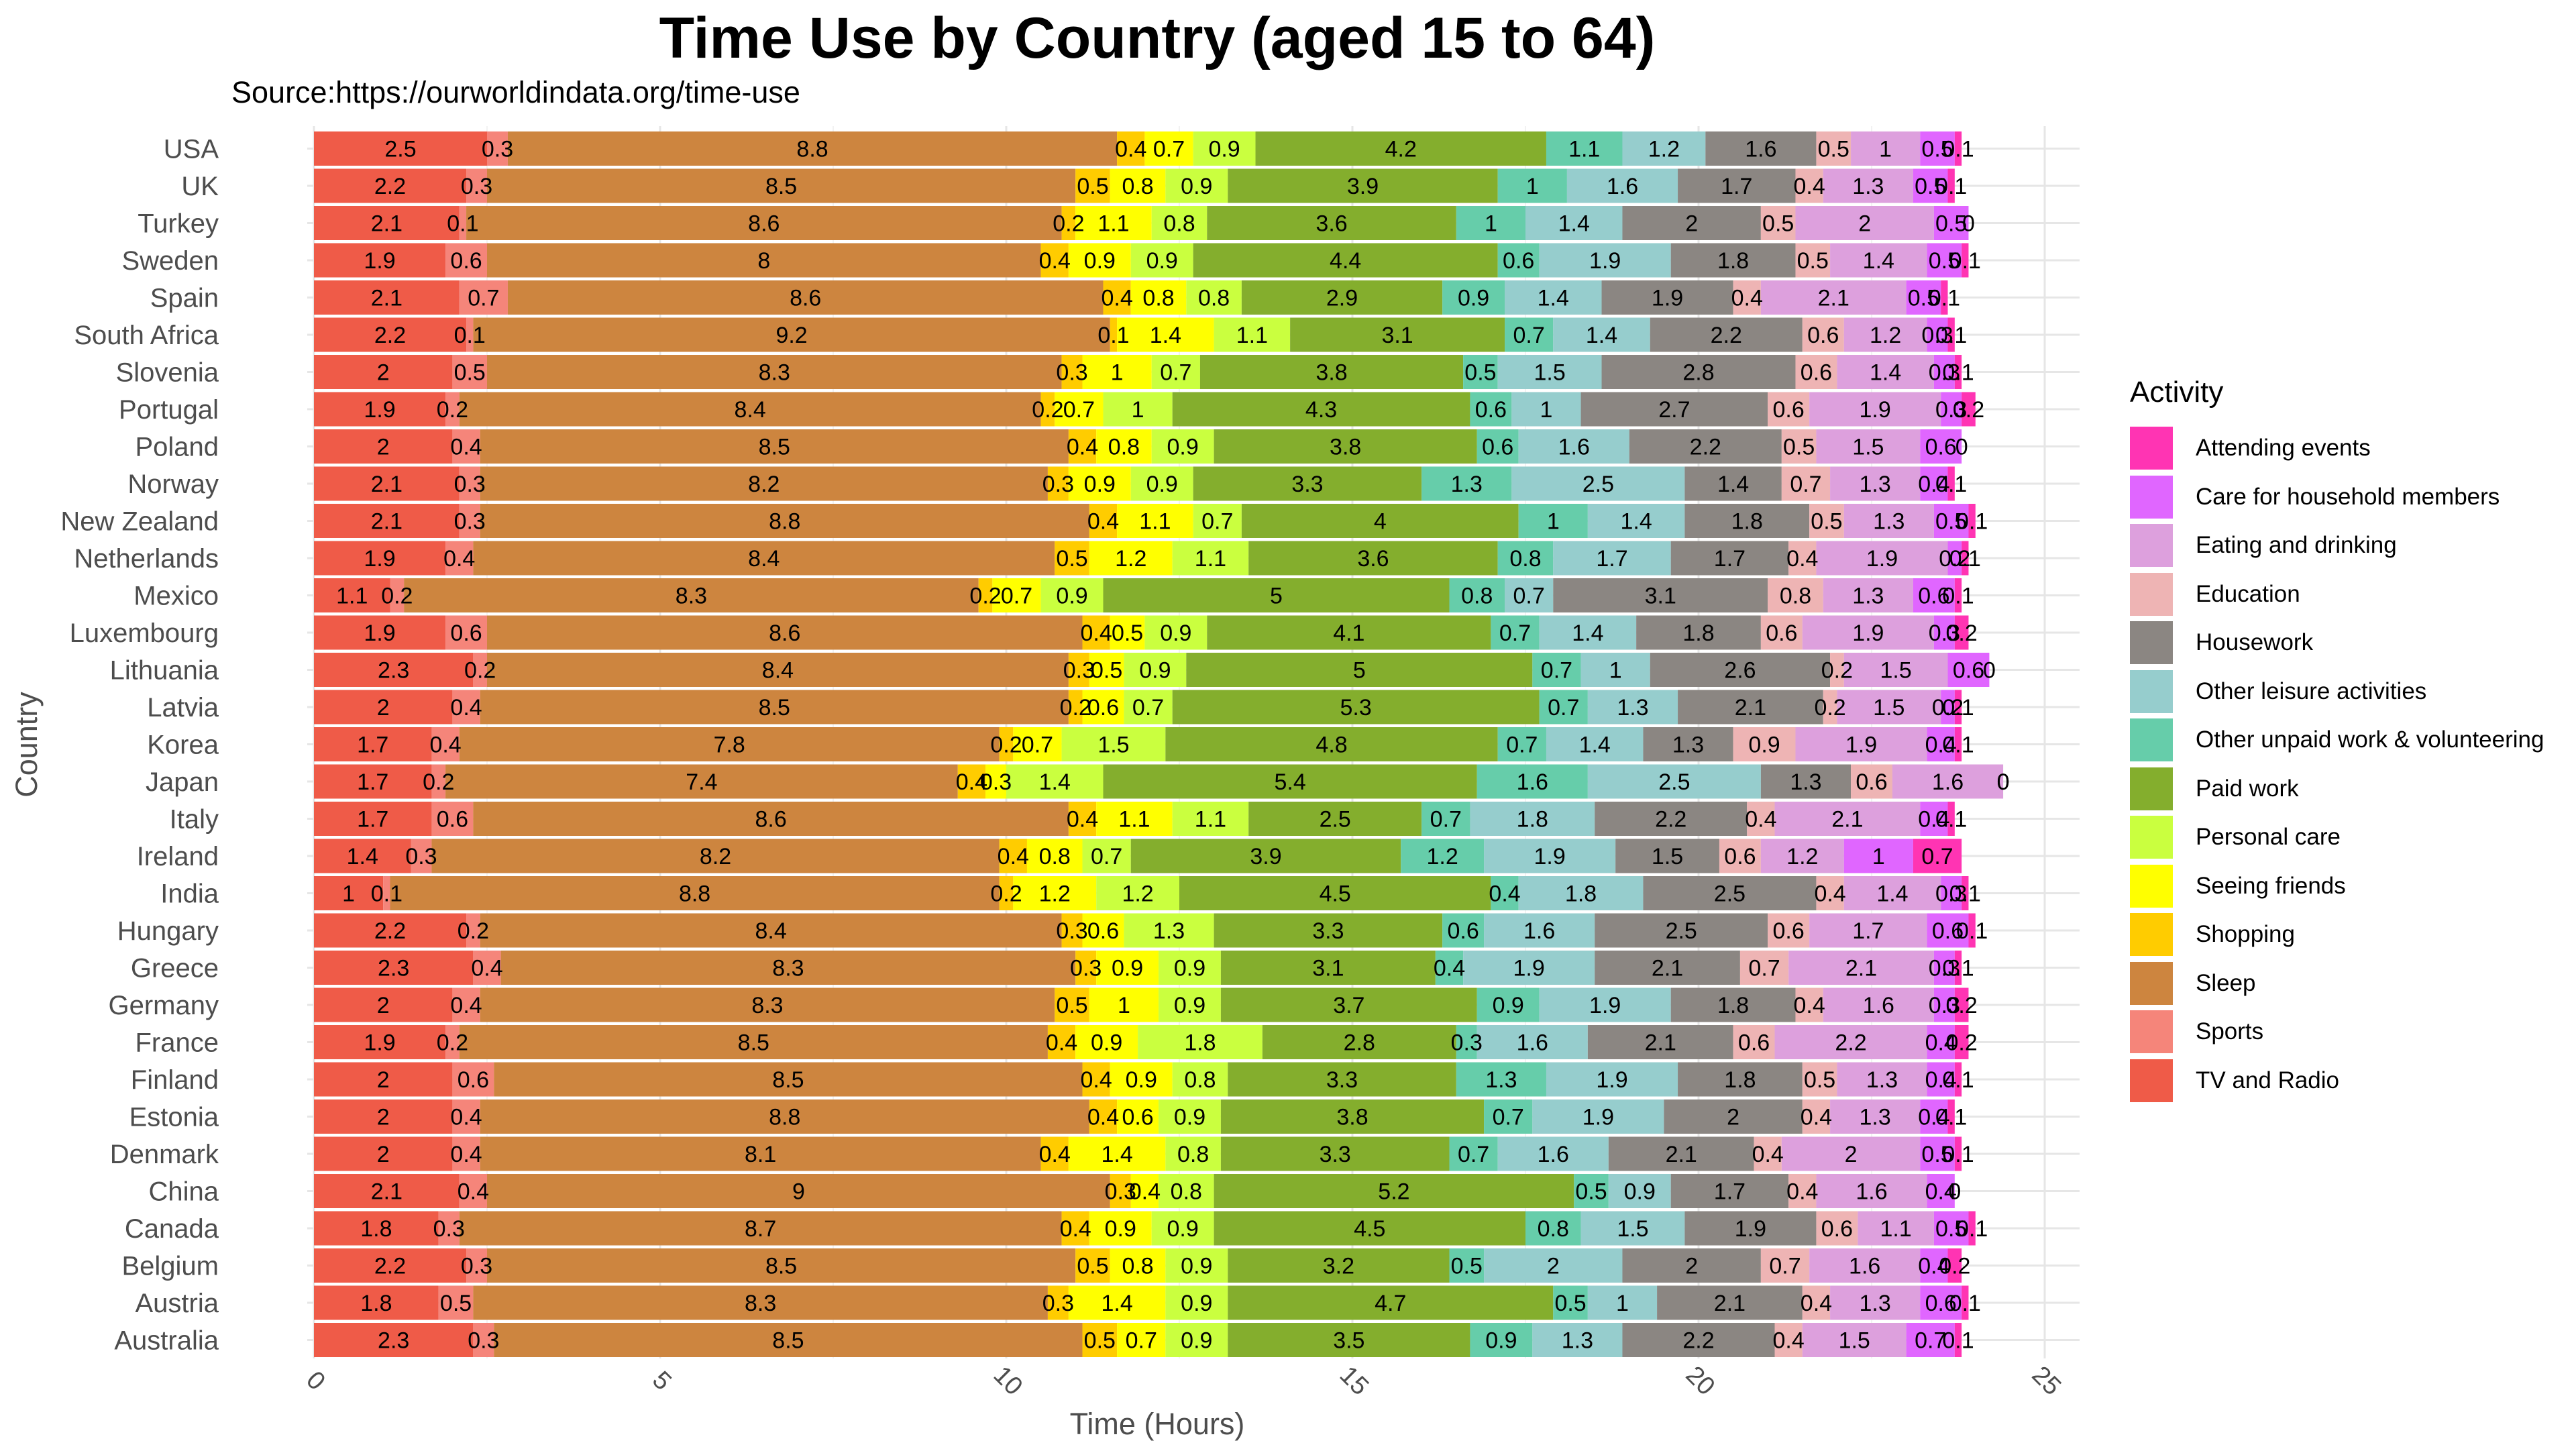 The height and width of the screenshot is (1449, 2576). What do you see at coordinates (1861, 745) in the screenshot?
I see `segment-value-label: 1.9` at bounding box center [1861, 745].